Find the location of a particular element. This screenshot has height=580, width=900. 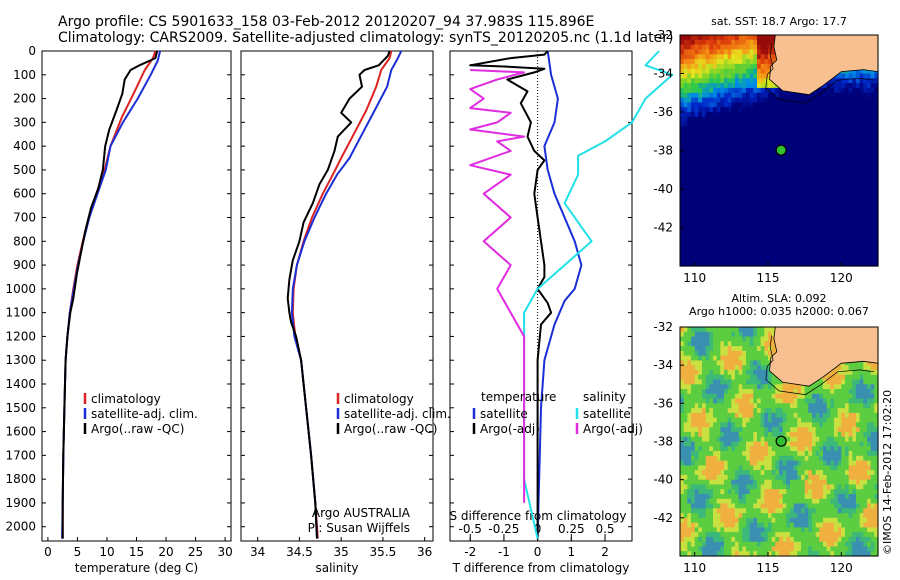

y-tick-label: 1200 is located at coordinates (20, 336).